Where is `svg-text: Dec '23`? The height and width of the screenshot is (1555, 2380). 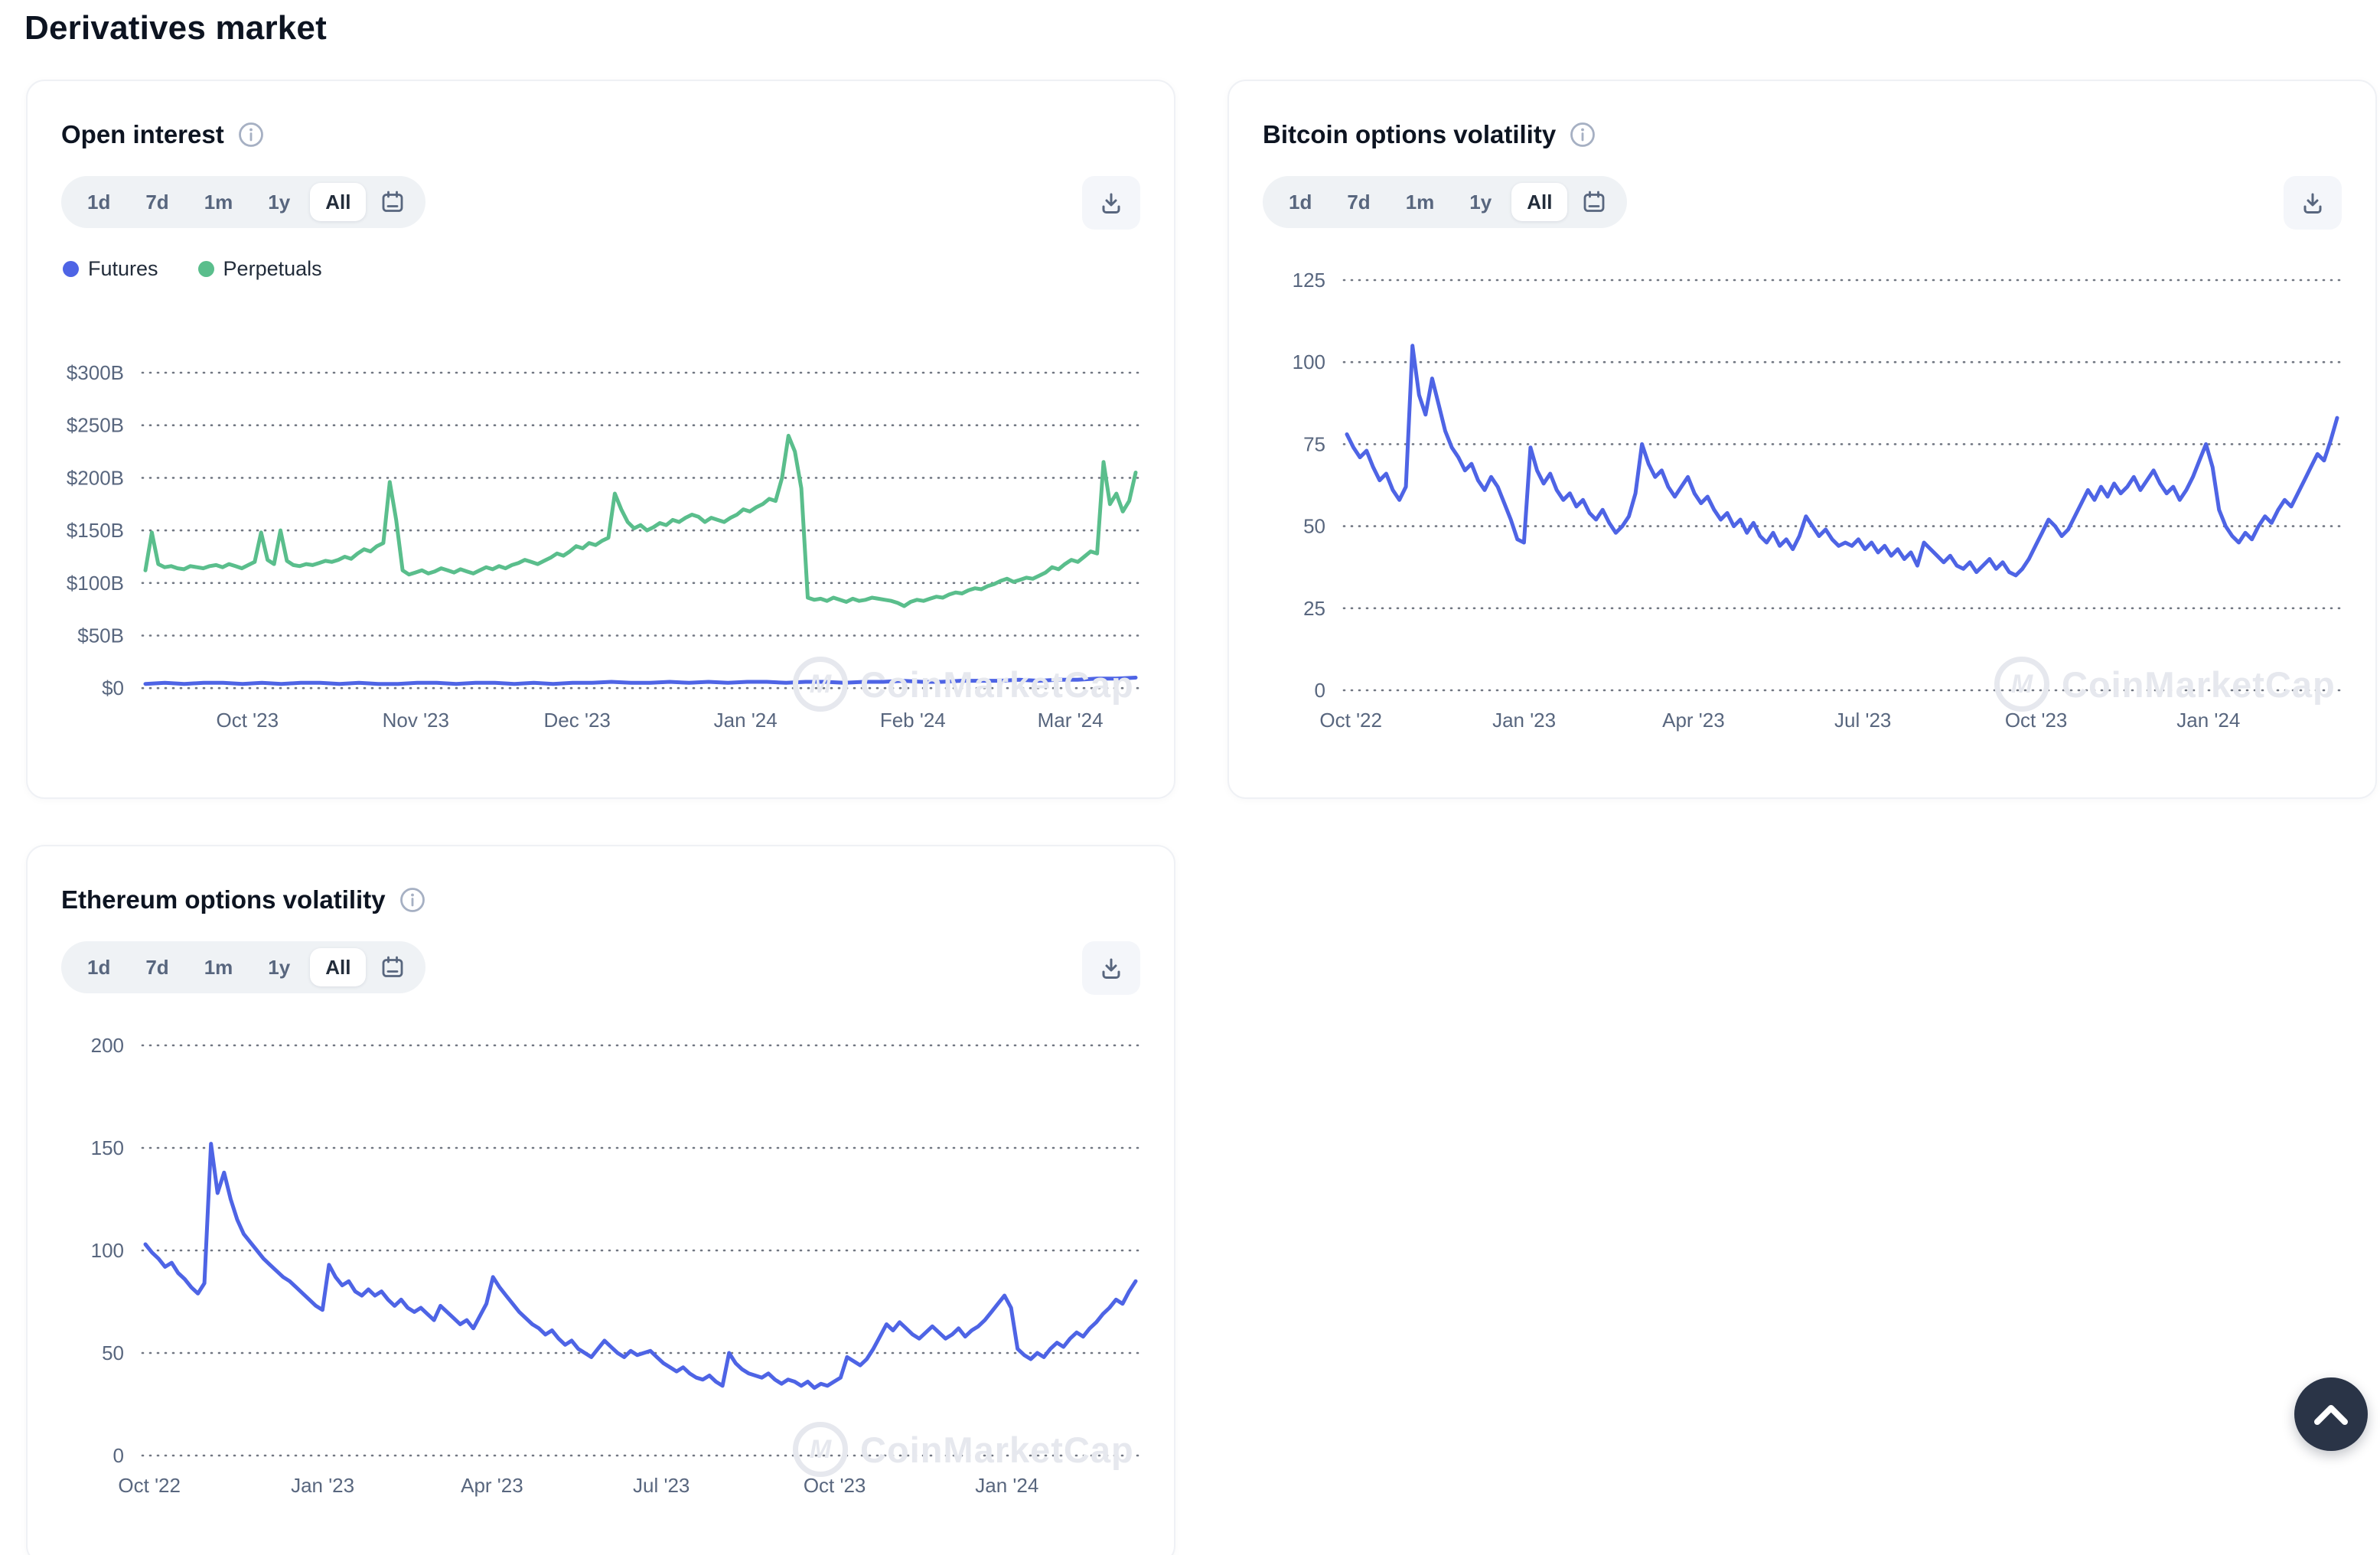
svg-text: Dec '23 is located at coordinates (577, 720).